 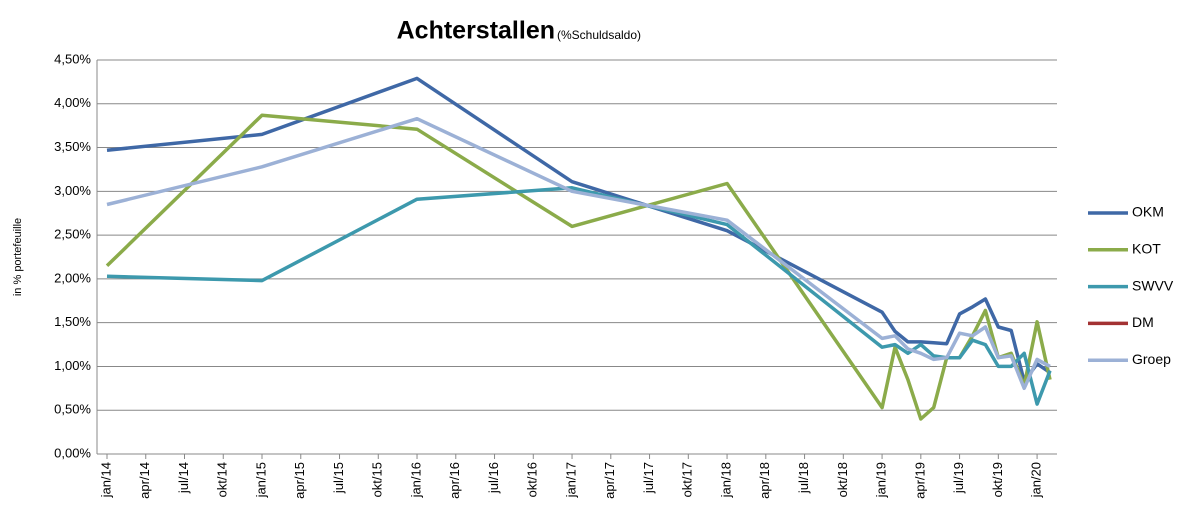 What do you see at coordinates (687, 479) in the screenshot?
I see `x-tick-label: okt/17` at bounding box center [687, 479].